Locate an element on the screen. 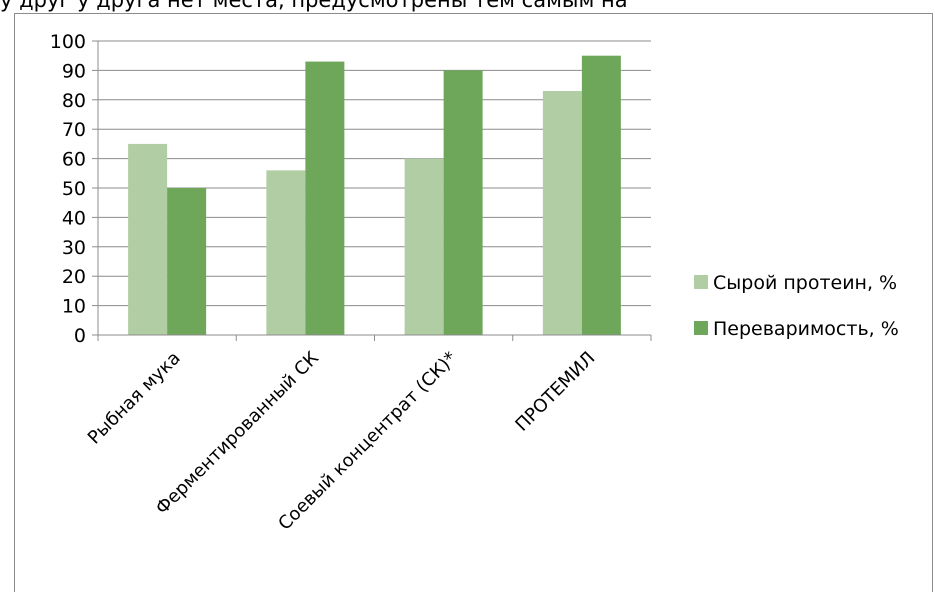  y-tick-label: 50 is located at coordinates (74, 189).